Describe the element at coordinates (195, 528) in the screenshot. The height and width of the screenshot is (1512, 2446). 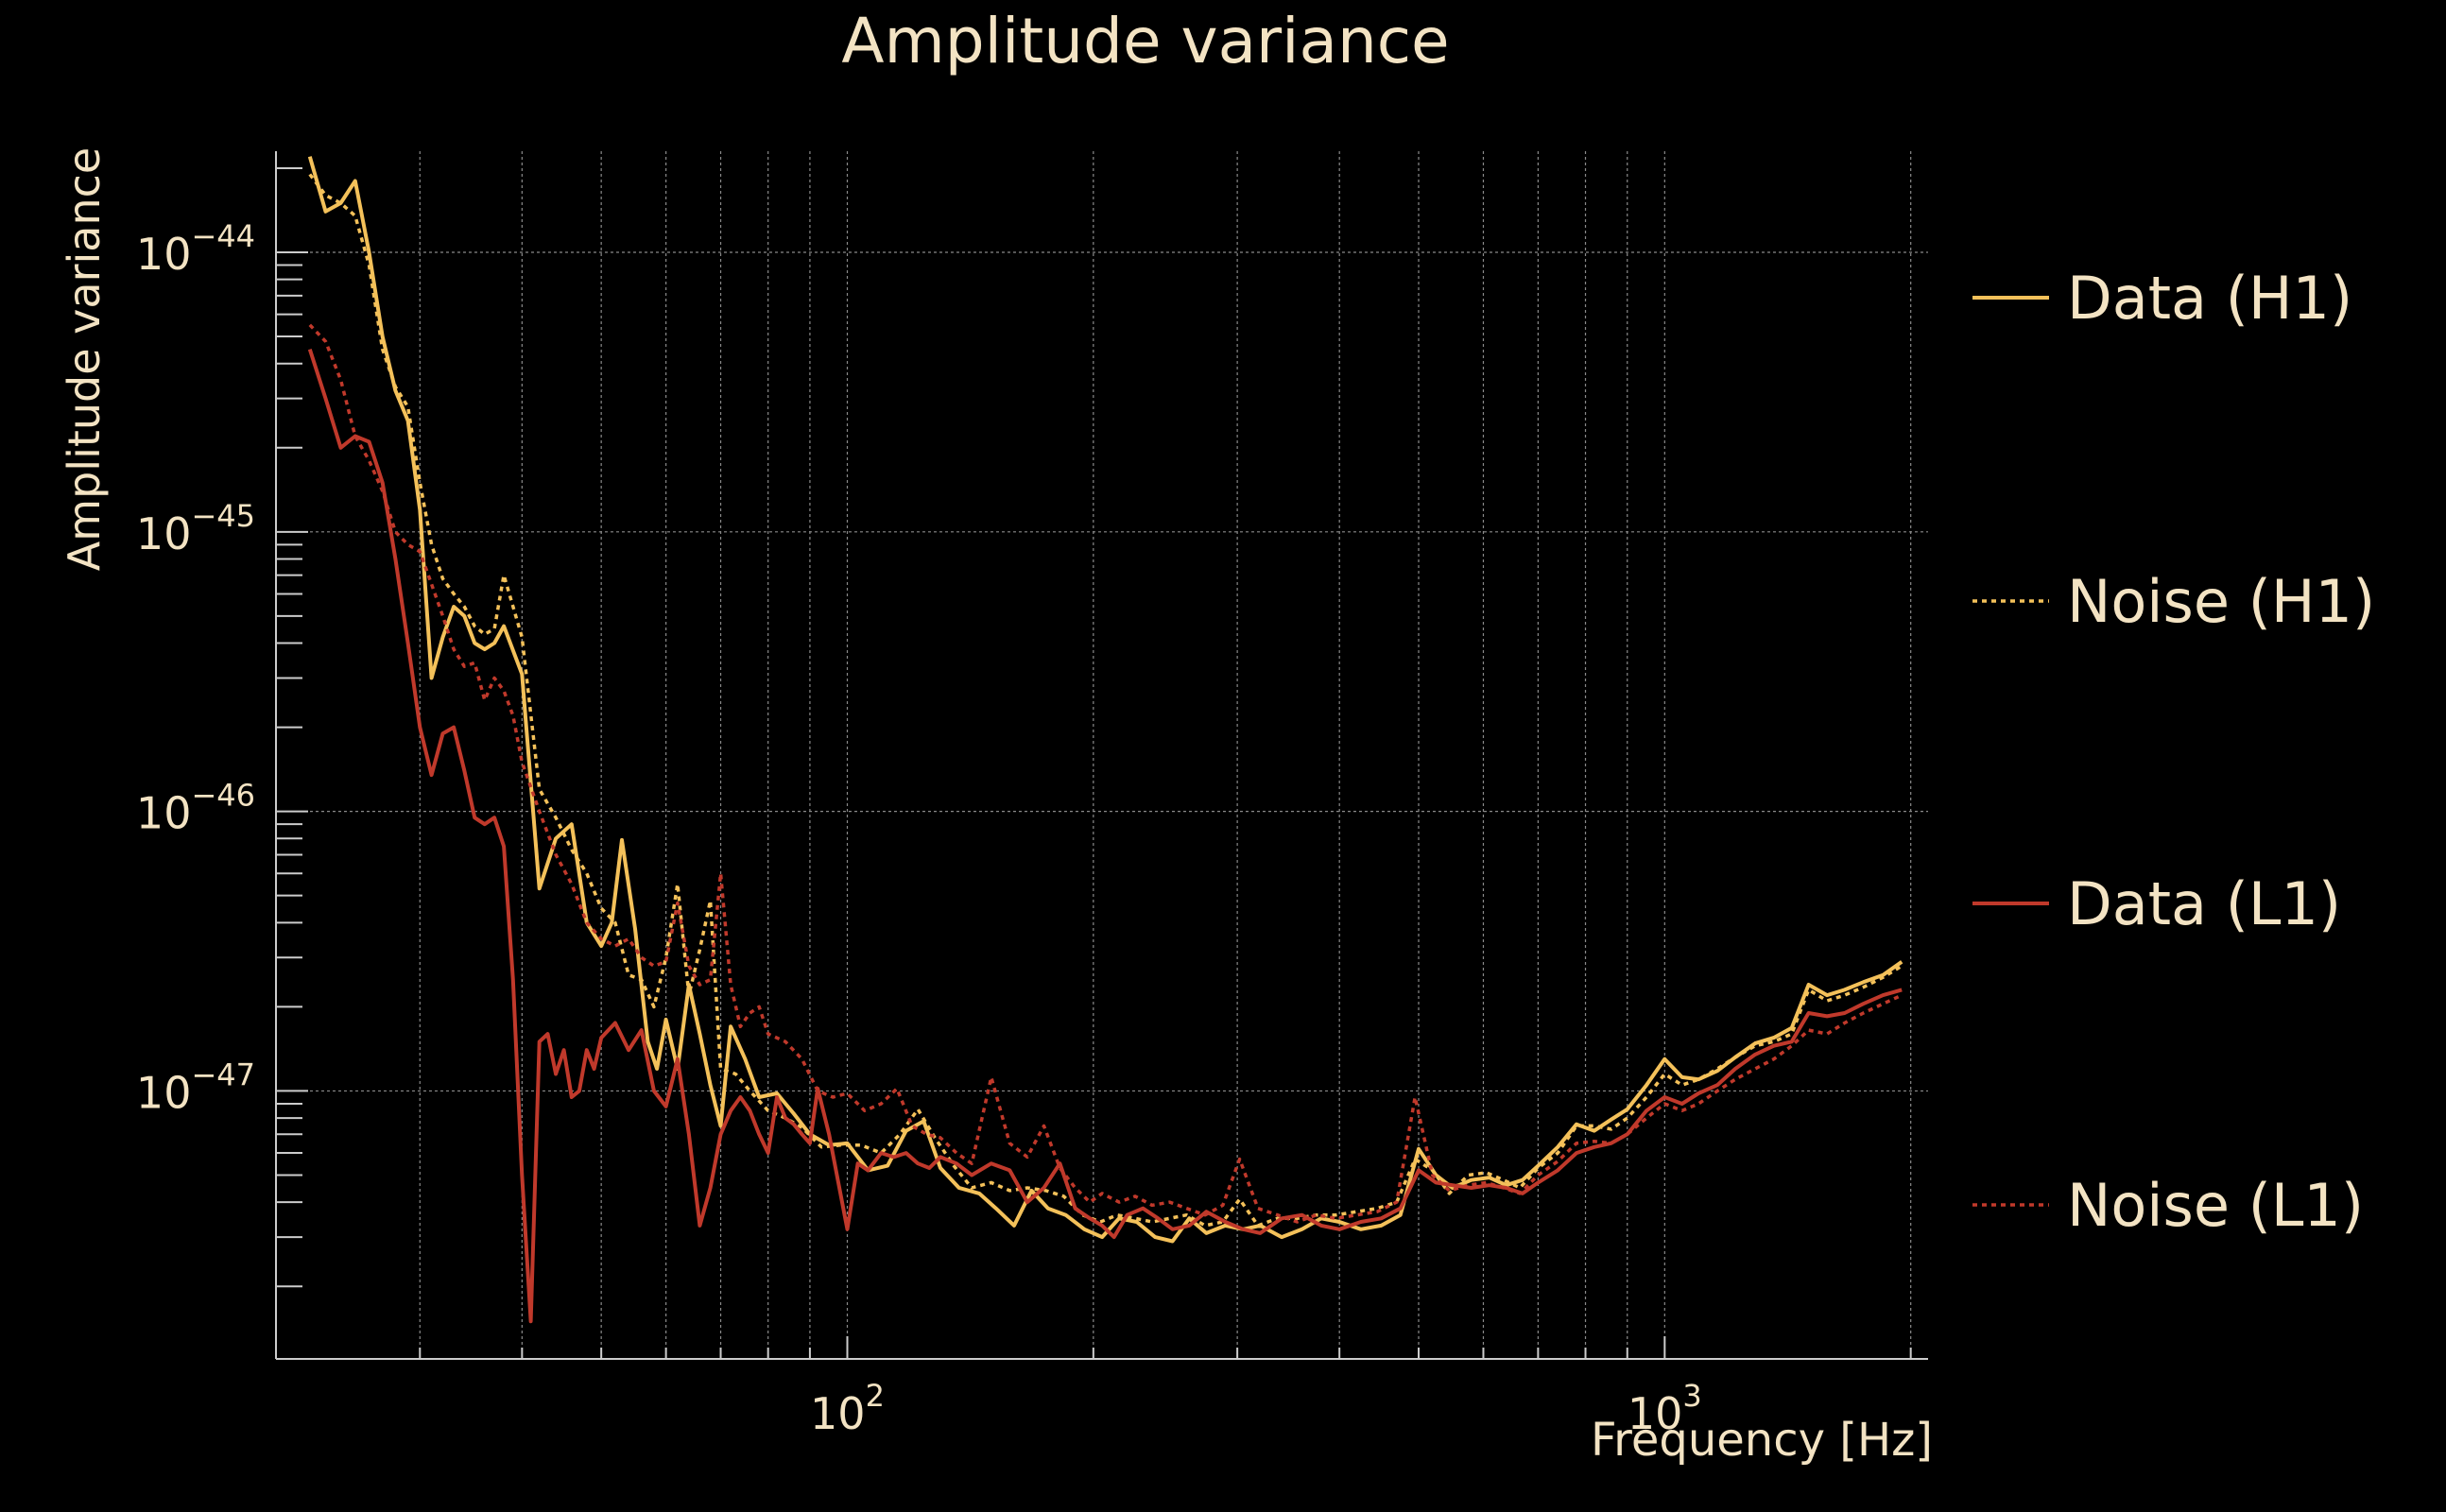
I see `y-tick-label: 10−45` at that location.